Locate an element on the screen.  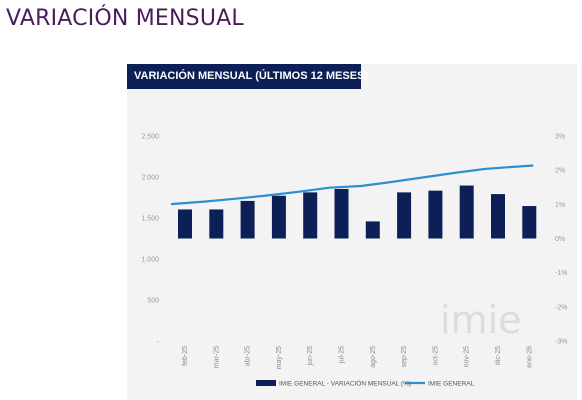
legend-bar-swatch is located at coordinates (266, 383).